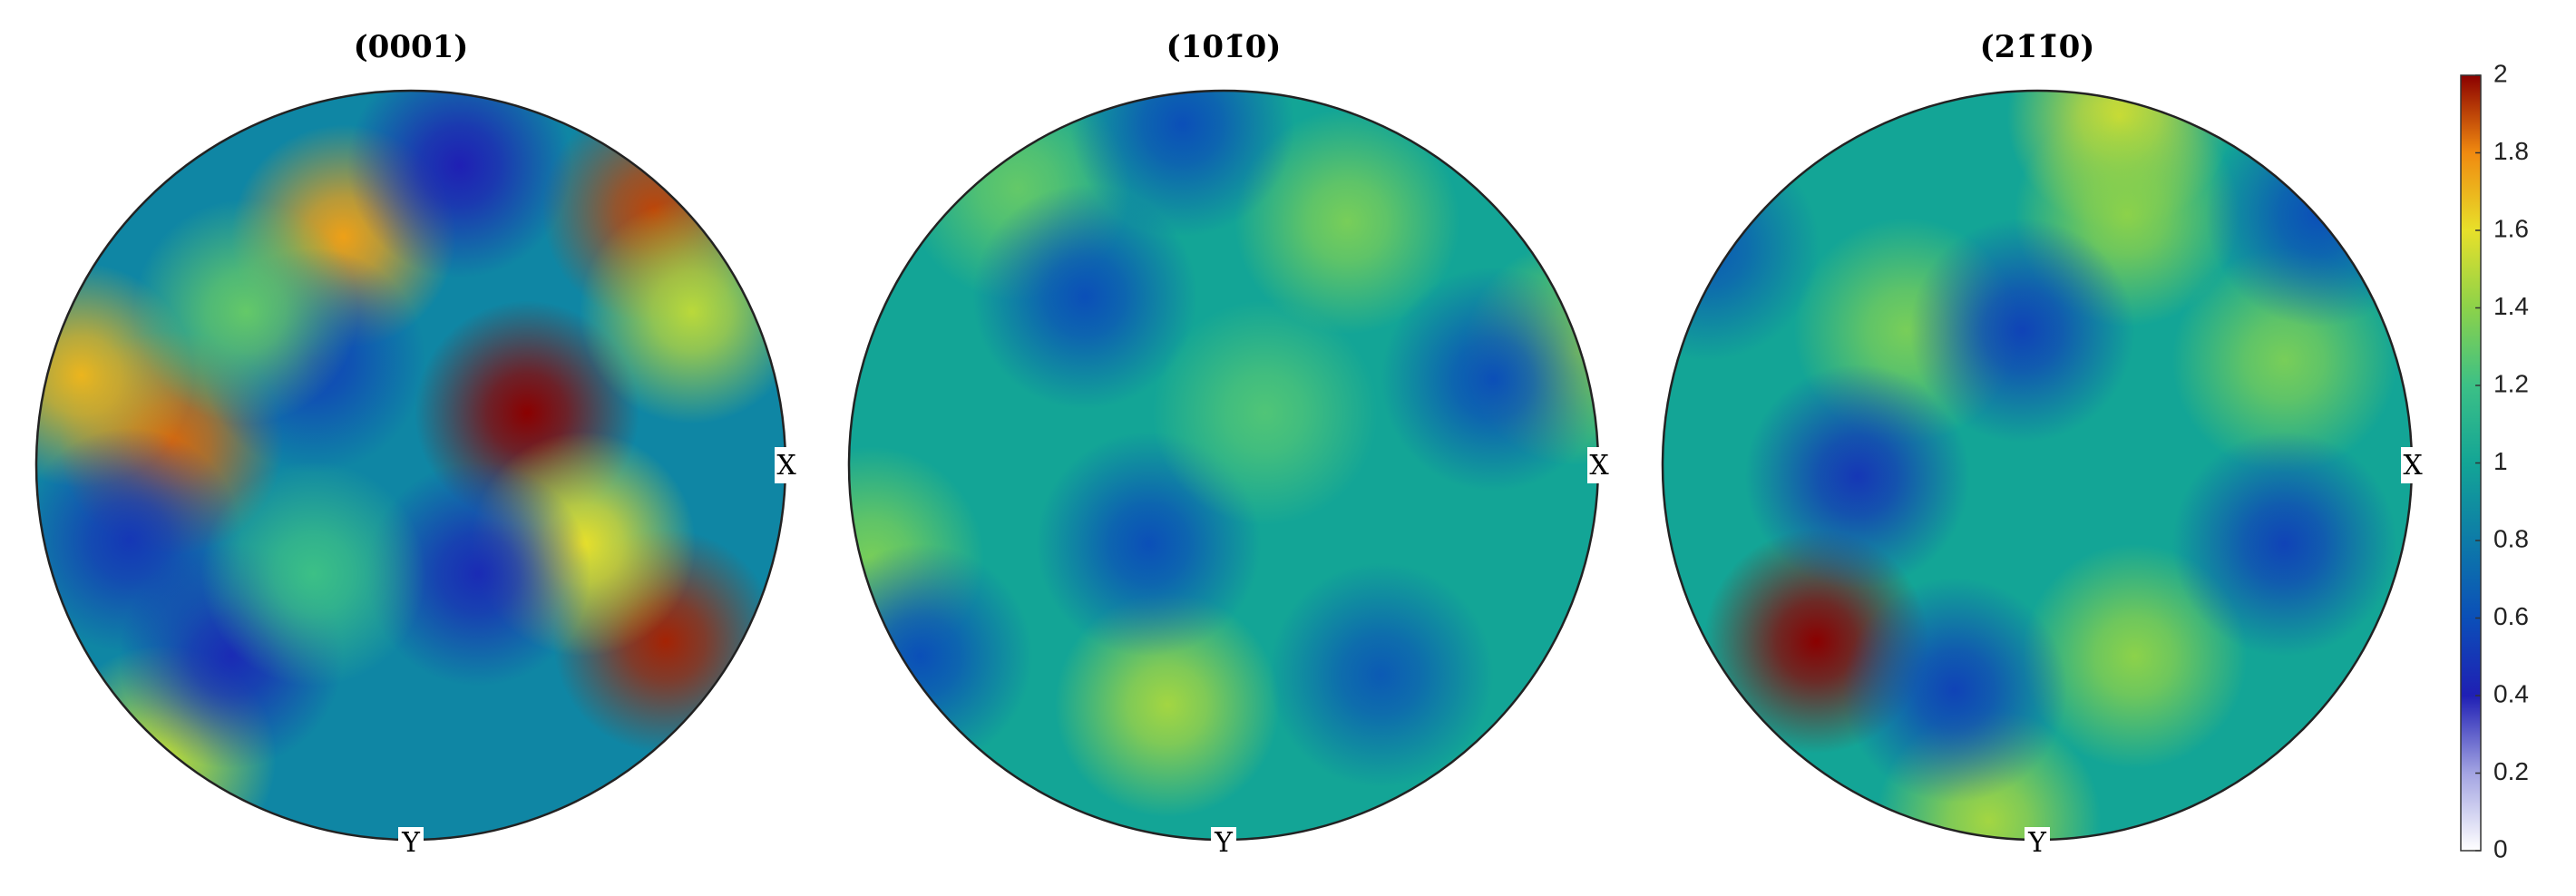  What do you see at coordinates (2511, 383) in the screenshot?
I see `colorbar-tick-label: 1.2` at bounding box center [2511, 383].